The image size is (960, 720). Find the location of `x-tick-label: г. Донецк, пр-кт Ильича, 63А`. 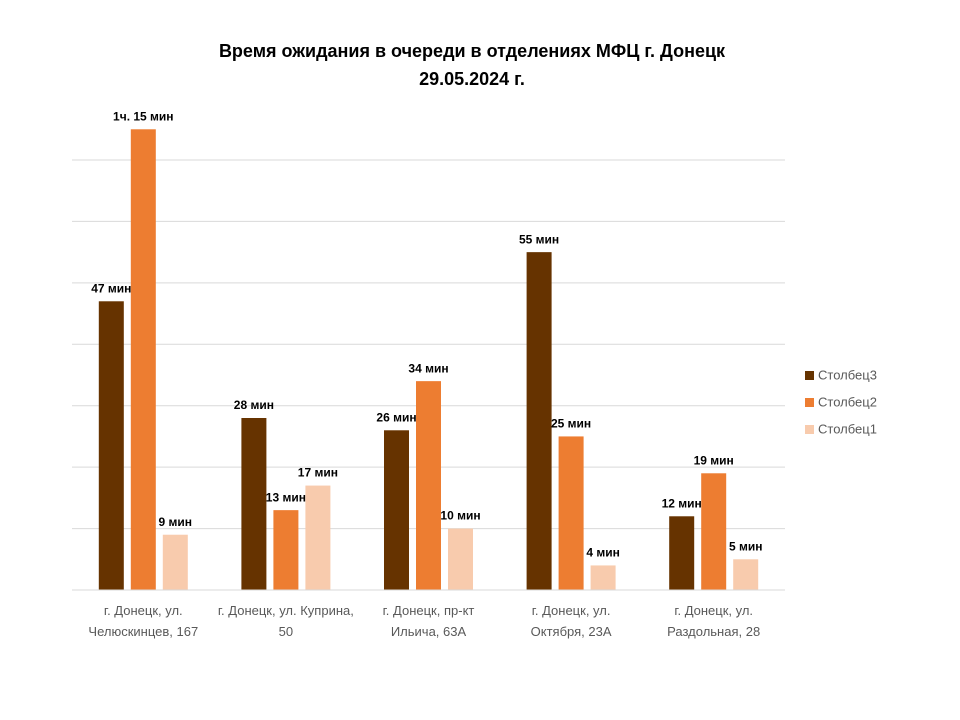

x-tick-label: г. Донецк, пр-кт Ильича, 63А is located at coordinates (428, 621).